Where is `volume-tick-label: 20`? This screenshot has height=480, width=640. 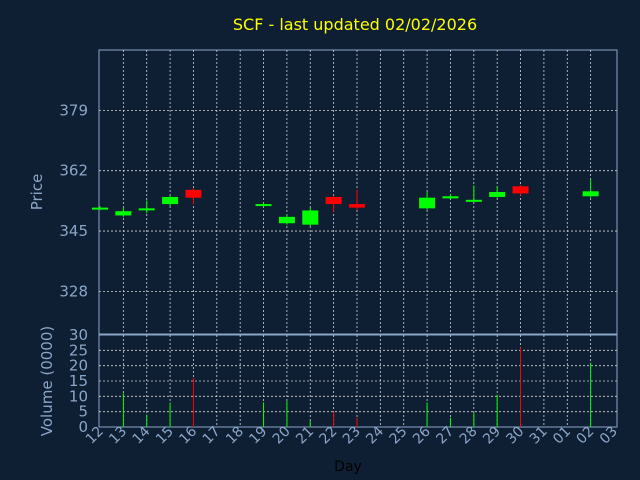
volume-tick-label: 20 is located at coordinates (78, 366).